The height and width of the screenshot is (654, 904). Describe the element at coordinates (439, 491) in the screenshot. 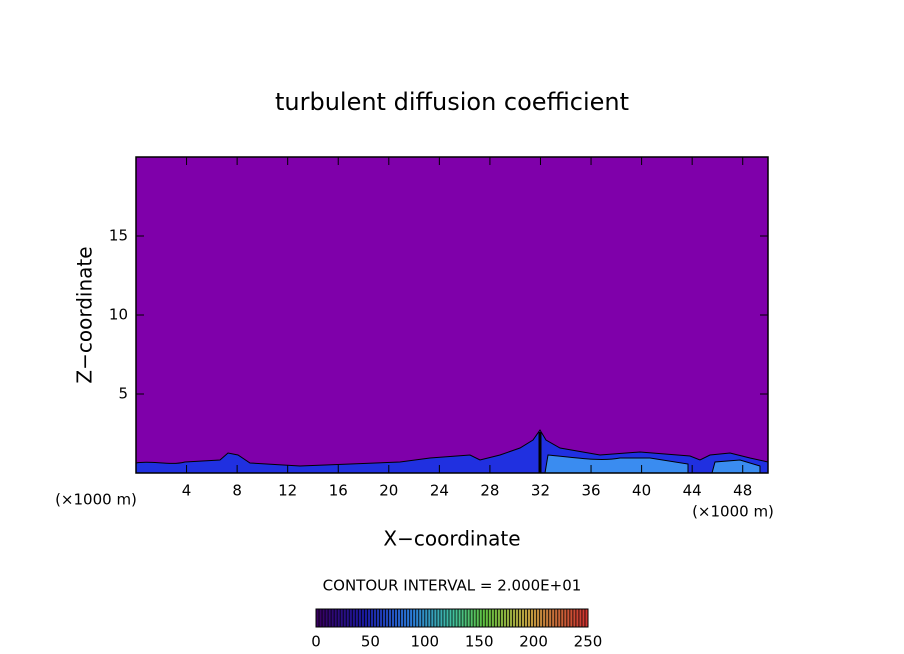

I see `x-tick-label: 24` at that location.